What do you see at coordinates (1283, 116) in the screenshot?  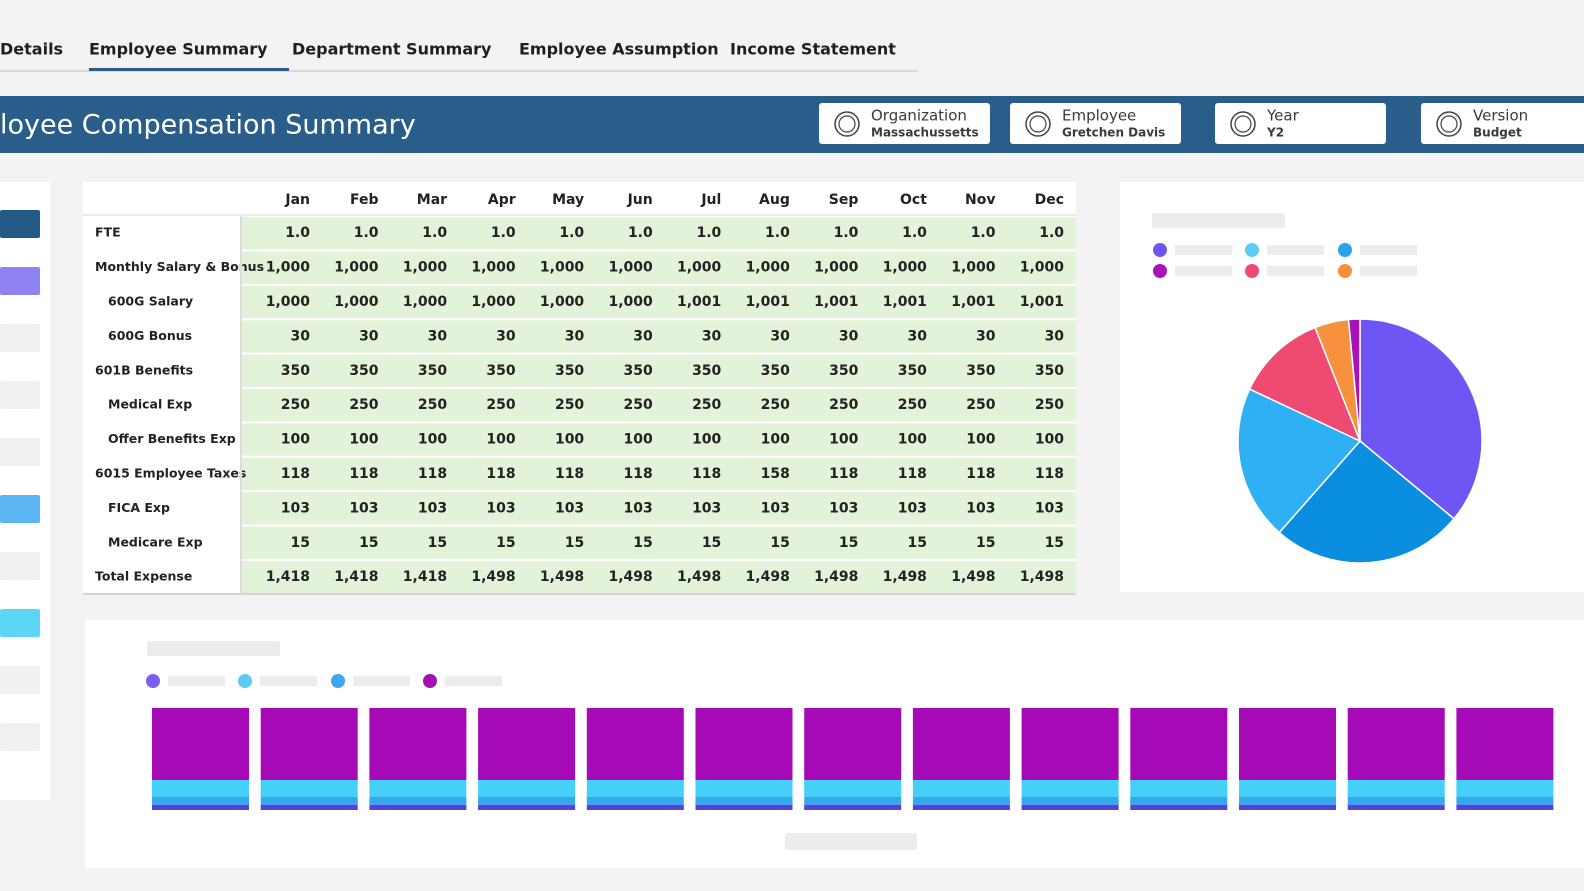 I see `filter-label: Year` at bounding box center [1283, 116].